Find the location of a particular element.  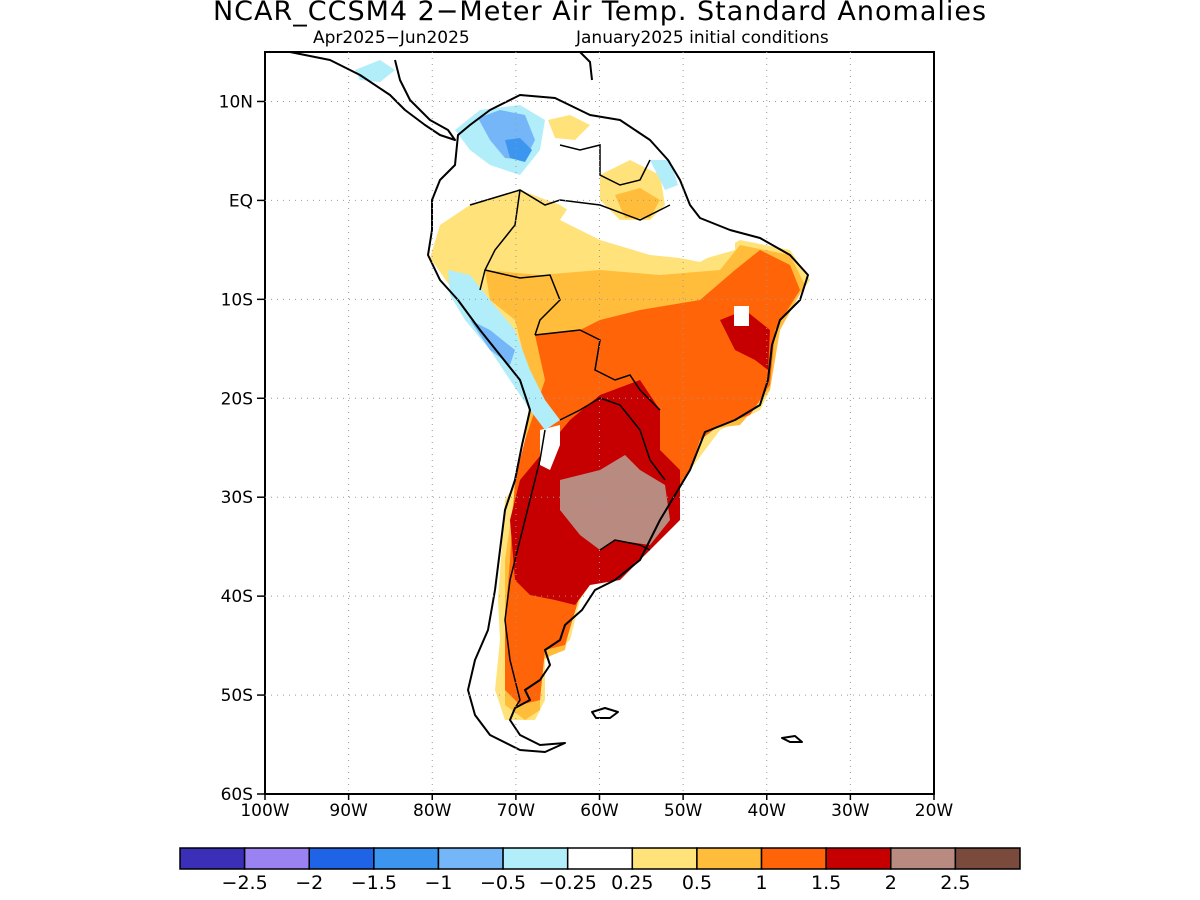

lat-tick-label: 30S is located at coordinates (237, 498).